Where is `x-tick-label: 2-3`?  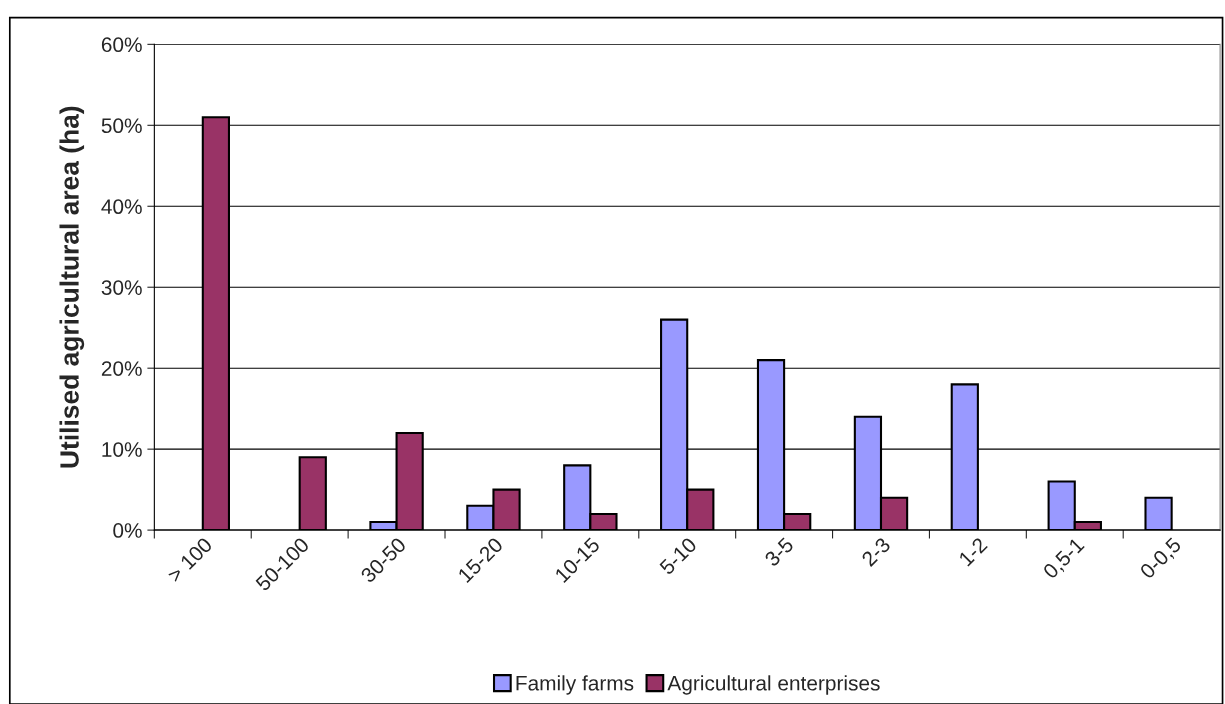
x-tick-label: 2-3 is located at coordinates (876, 552).